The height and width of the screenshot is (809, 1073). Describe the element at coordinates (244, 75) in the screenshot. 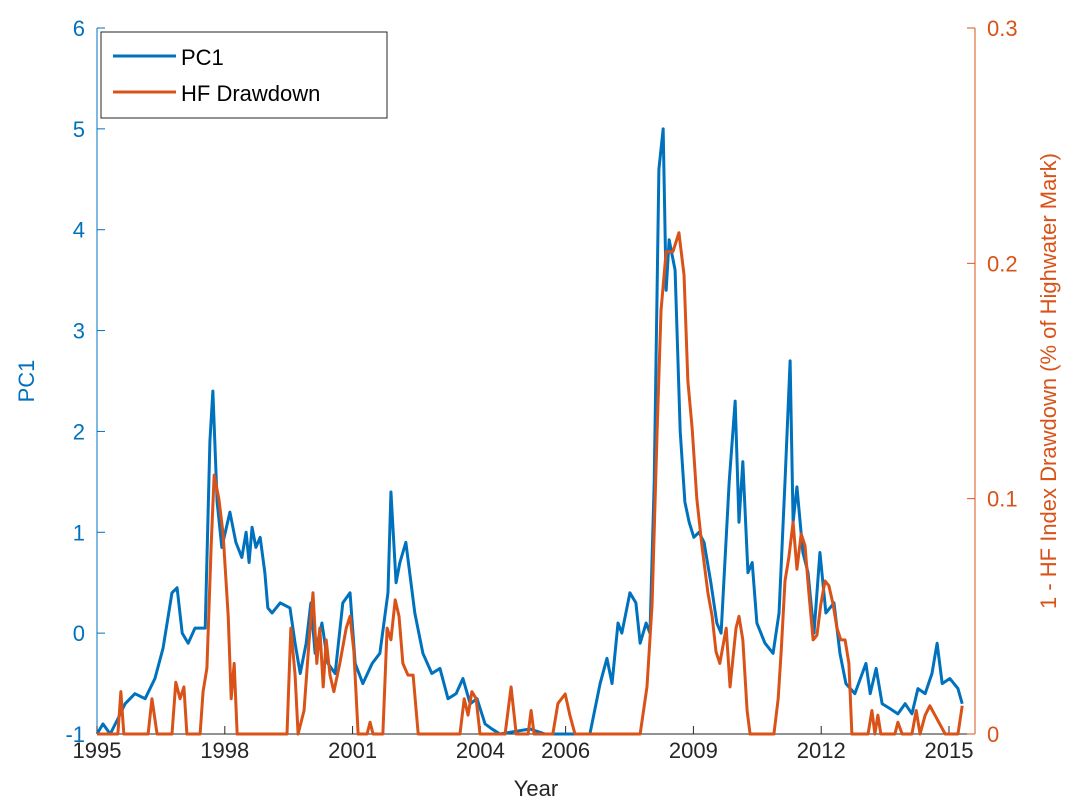

I see `legend-box` at that location.